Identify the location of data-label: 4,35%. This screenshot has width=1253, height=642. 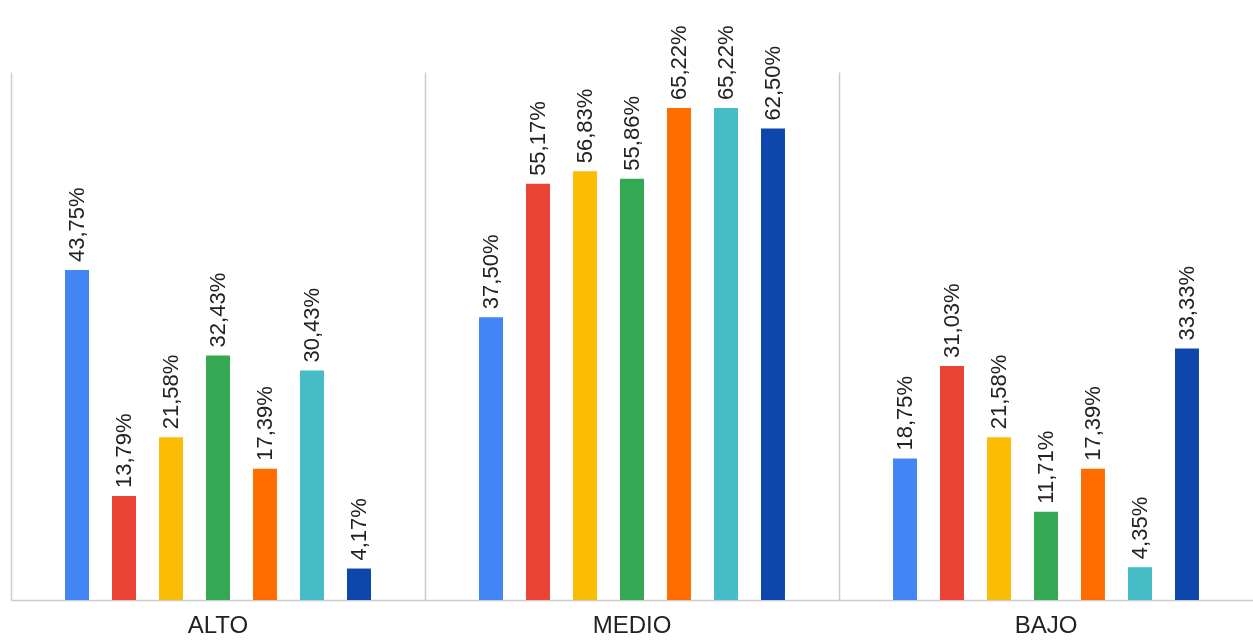
(1139, 528).